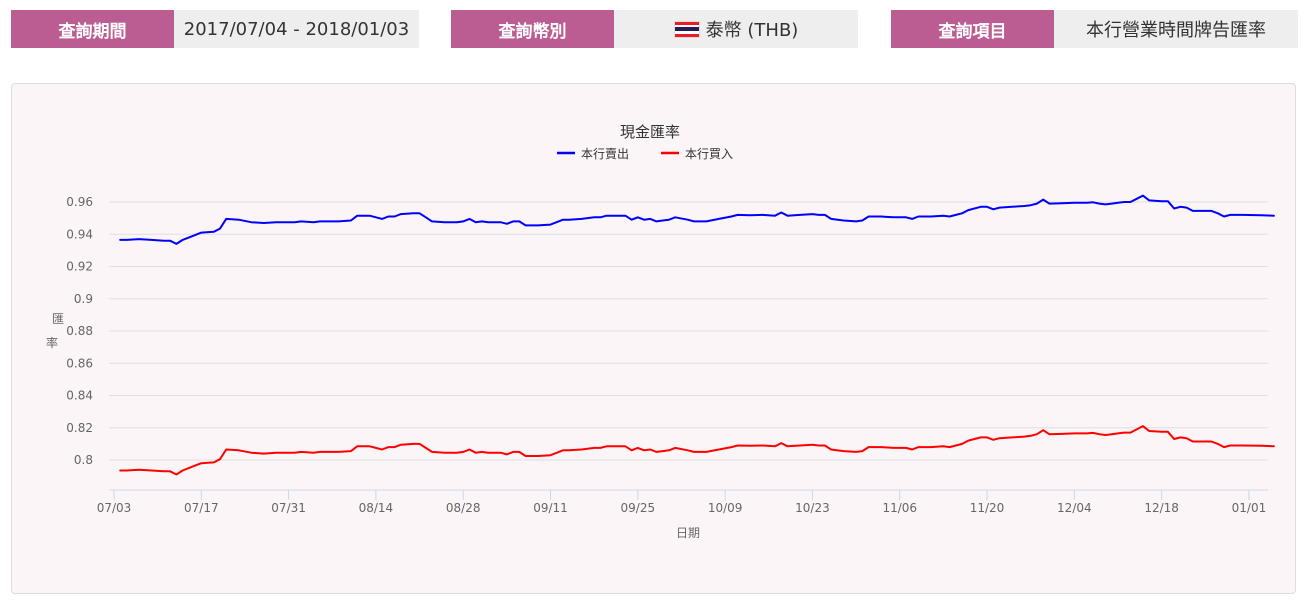  What do you see at coordinates (79, 202) in the screenshot?
I see `y-tick-label: 0.96` at bounding box center [79, 202].